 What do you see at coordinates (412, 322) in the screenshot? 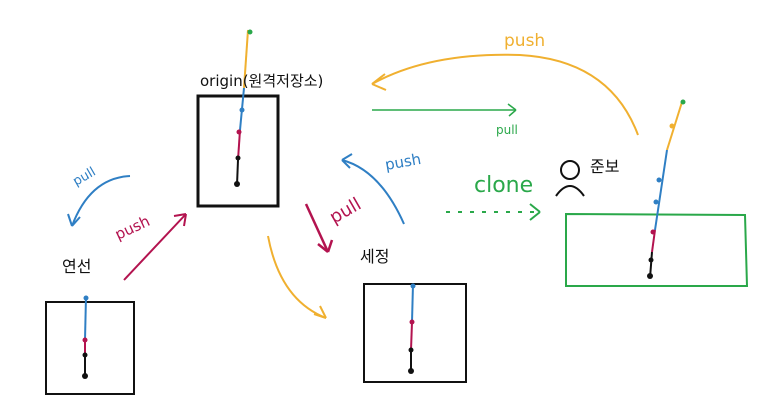
I see `sejeong-commit-crimson` at bounding box center [412, 322].